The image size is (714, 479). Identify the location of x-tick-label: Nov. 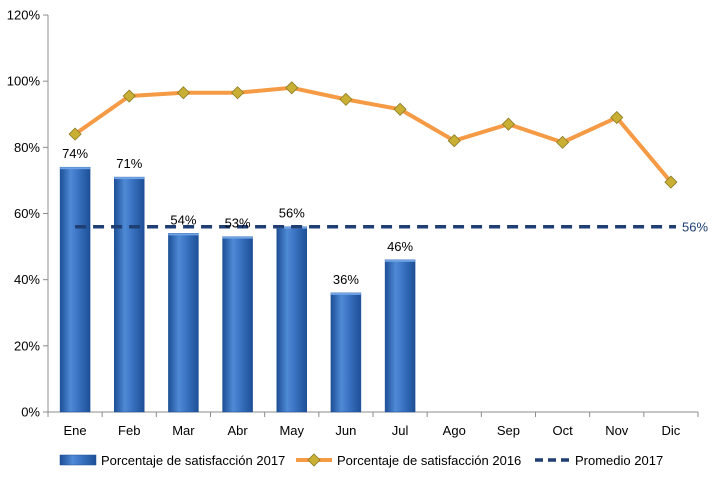
(617, 430).